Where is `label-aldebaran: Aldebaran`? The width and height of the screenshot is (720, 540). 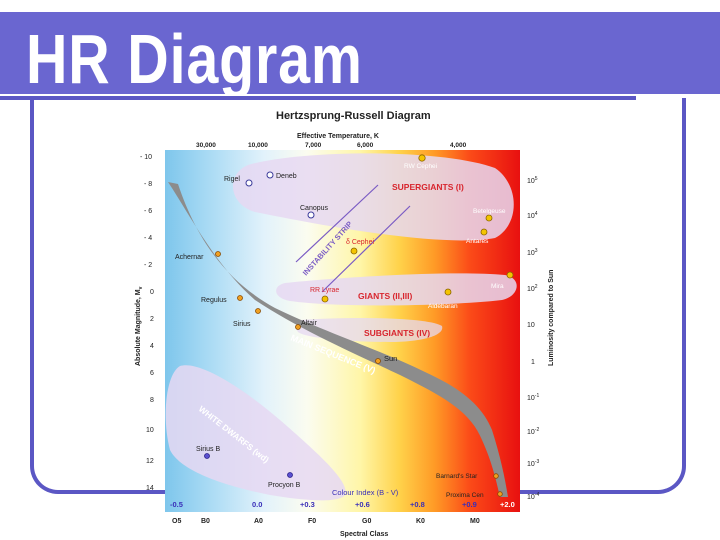
label-aldebaran: Aldebaran is located at coordinates (443, 306).